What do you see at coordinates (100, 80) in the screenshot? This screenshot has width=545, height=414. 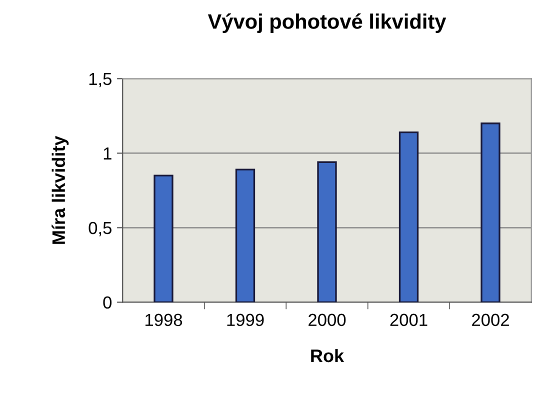 I see `y-tick-label: 1,5` at bounding box center [100, 80].